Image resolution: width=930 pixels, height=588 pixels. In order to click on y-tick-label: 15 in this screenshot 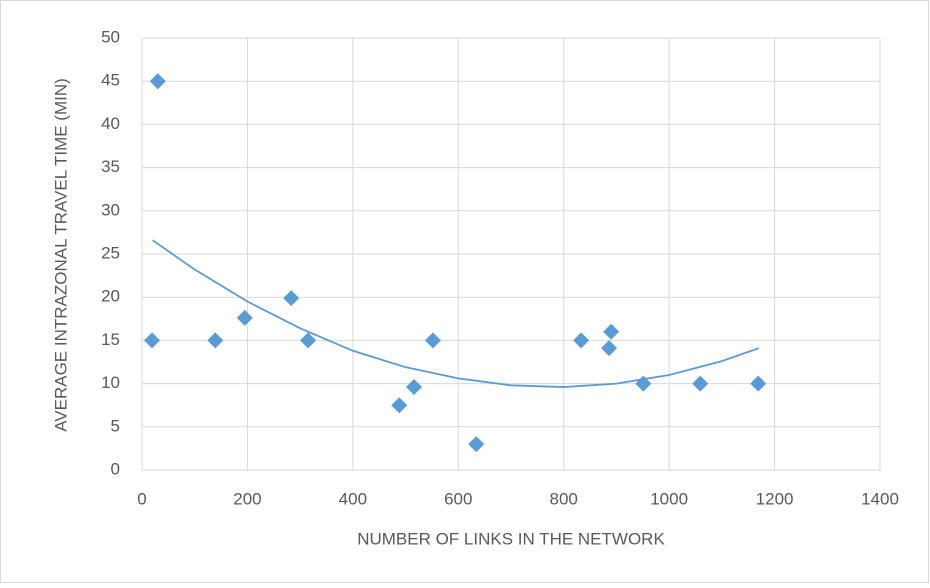, I will do `click(110, 339)`.